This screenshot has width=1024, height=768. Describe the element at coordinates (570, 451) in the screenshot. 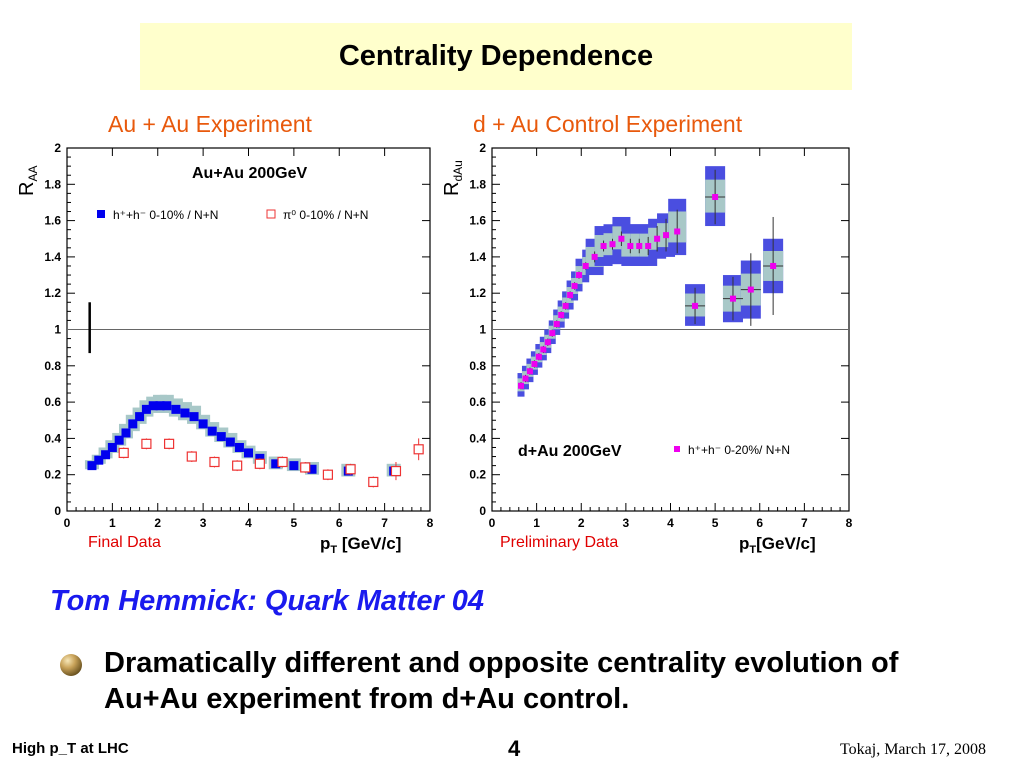

I see `d-au-inner-title: d+Au 200GeV` at that location.